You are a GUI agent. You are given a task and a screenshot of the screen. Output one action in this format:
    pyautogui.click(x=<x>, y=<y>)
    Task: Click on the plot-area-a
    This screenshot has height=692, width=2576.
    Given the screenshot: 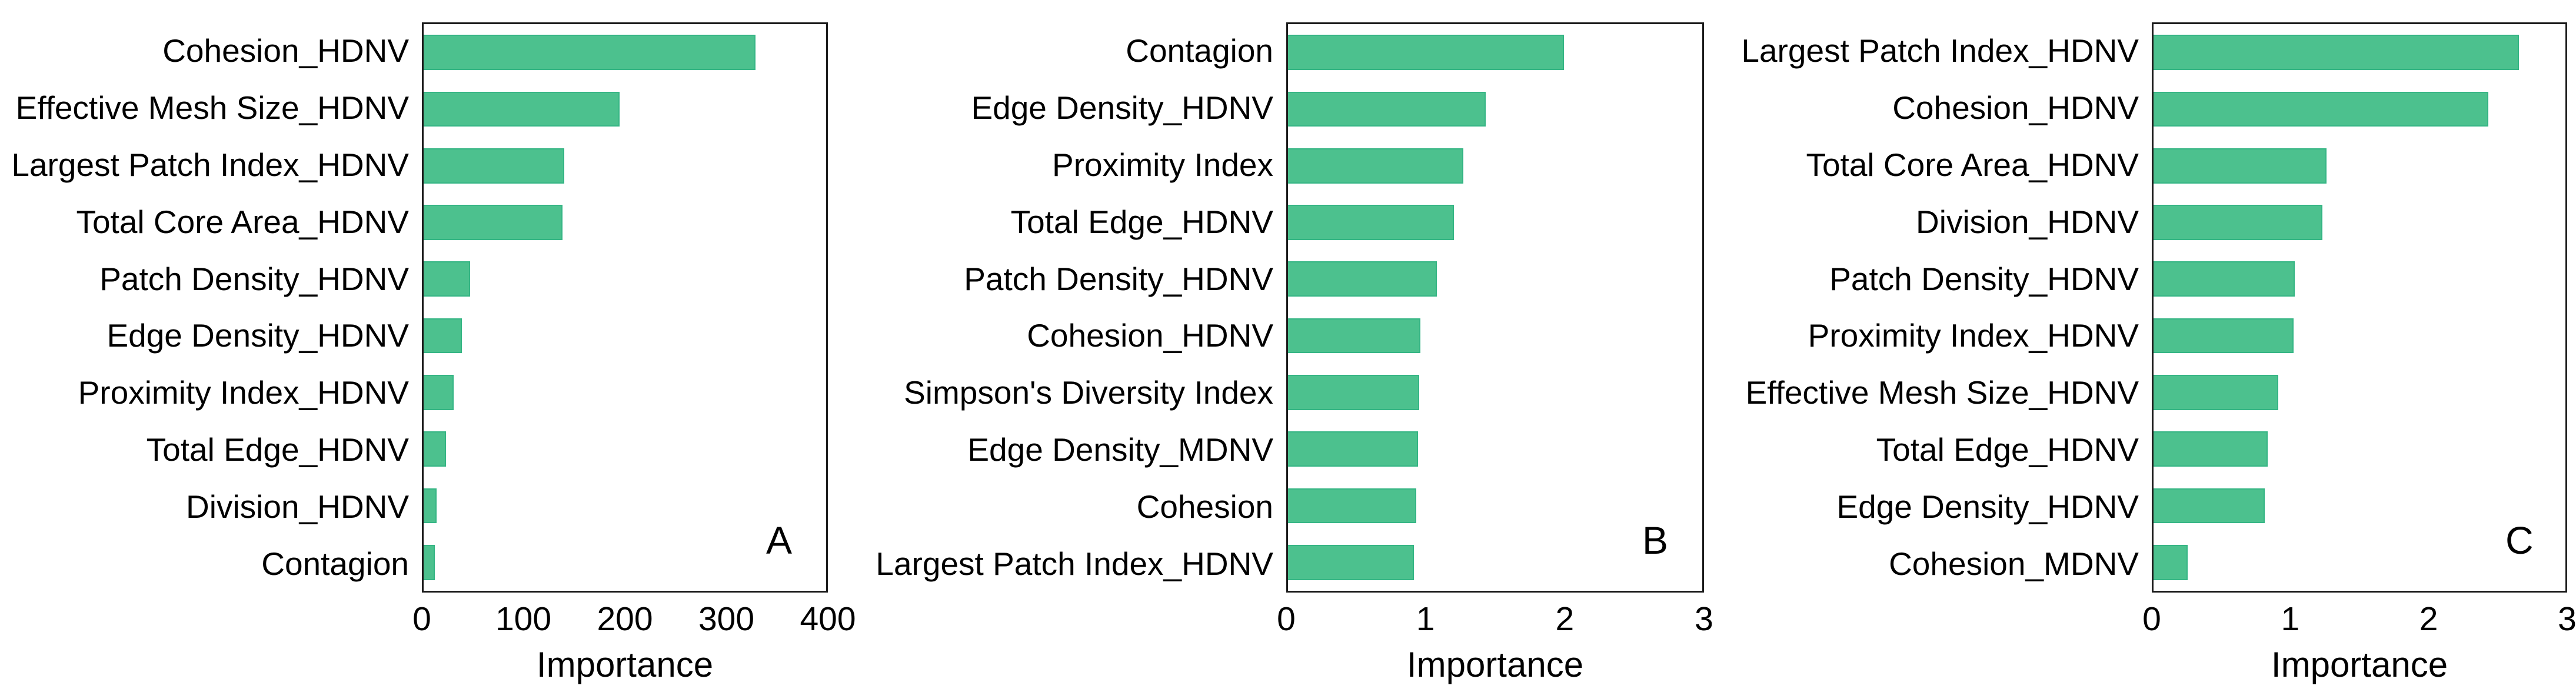 What is the action you would take?
    pyautogui.click(x=625, y=307)
    